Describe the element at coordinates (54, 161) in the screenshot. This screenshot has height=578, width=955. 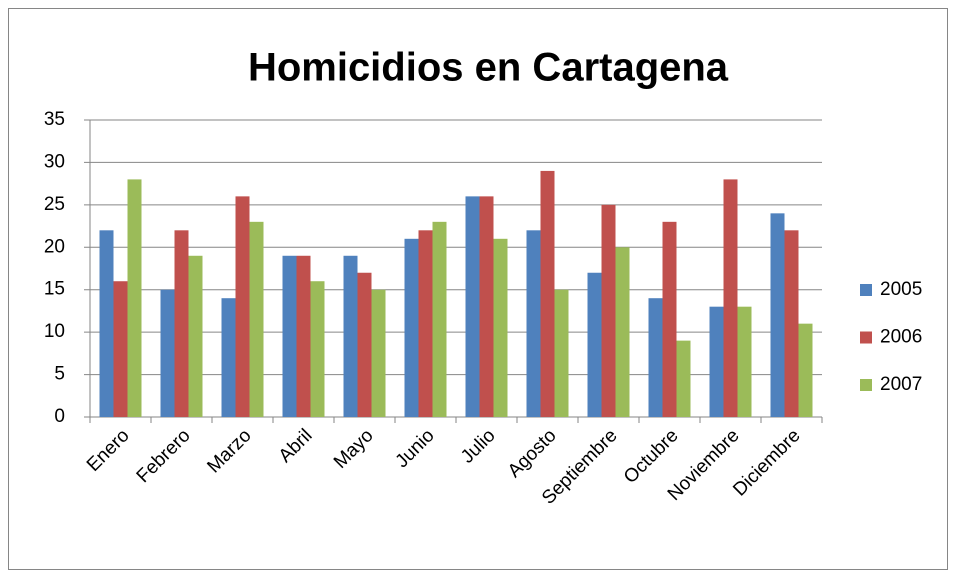
I see `y-tick-label: 30` at that location.